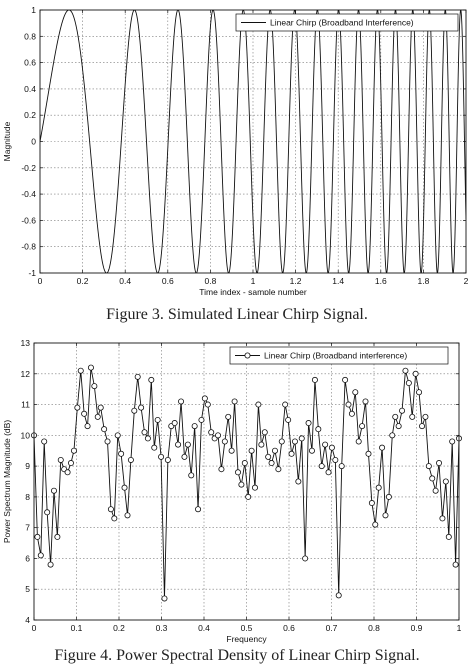 This screenshot has width=474, height=665. Describe the element at coordinates (27, 589) in the screenshot. I see `y-tick-label: 5` at that location.